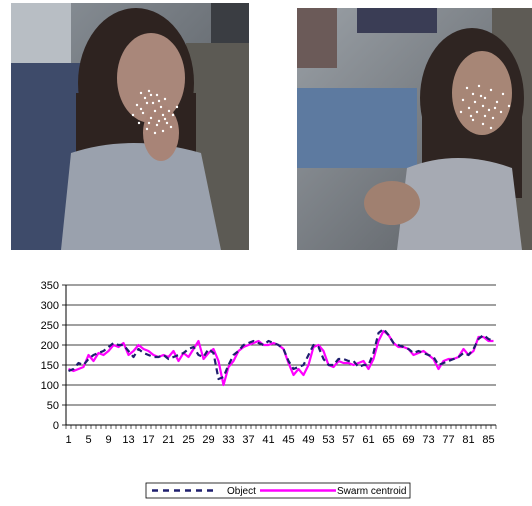 The height and width of the screenshot is (506, 532). What do you see at coordinates (88, 440) in the screenshot?
I see `x-tick-label: 5` at bounding box center [88, 440].